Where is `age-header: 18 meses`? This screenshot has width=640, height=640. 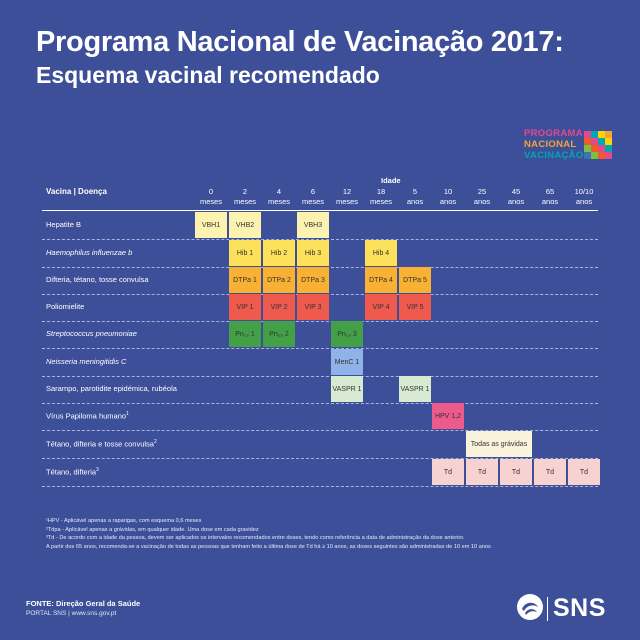
age-header: 18 meses is located at coordinates (381, 197).